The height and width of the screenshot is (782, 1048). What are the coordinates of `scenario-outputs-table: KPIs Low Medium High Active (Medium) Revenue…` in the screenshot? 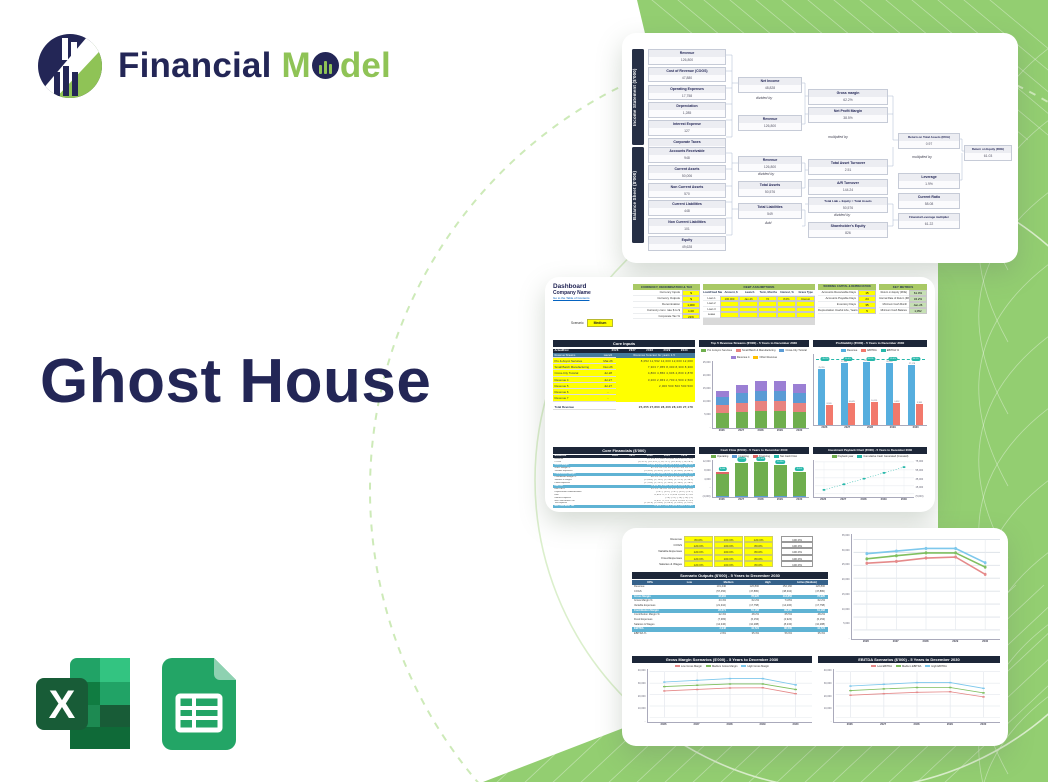 It's located at (730, 608).